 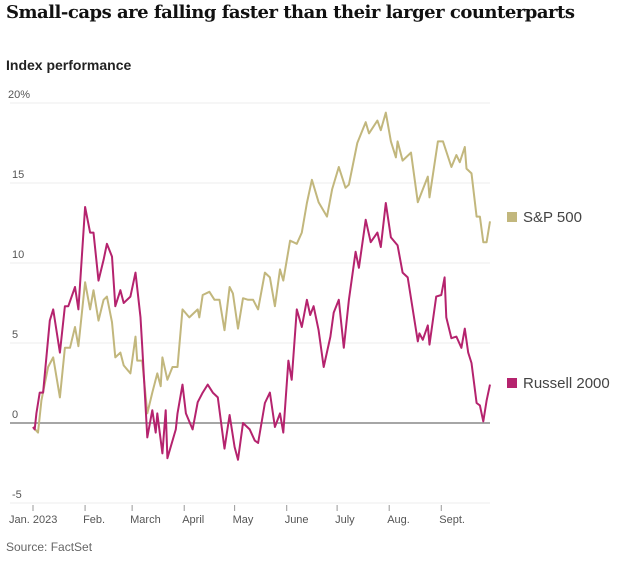 What do you see at coordinates (94, 520) in the screenshot?
I see `x-tick-label: Feb.` at bounding box center [94, 520].